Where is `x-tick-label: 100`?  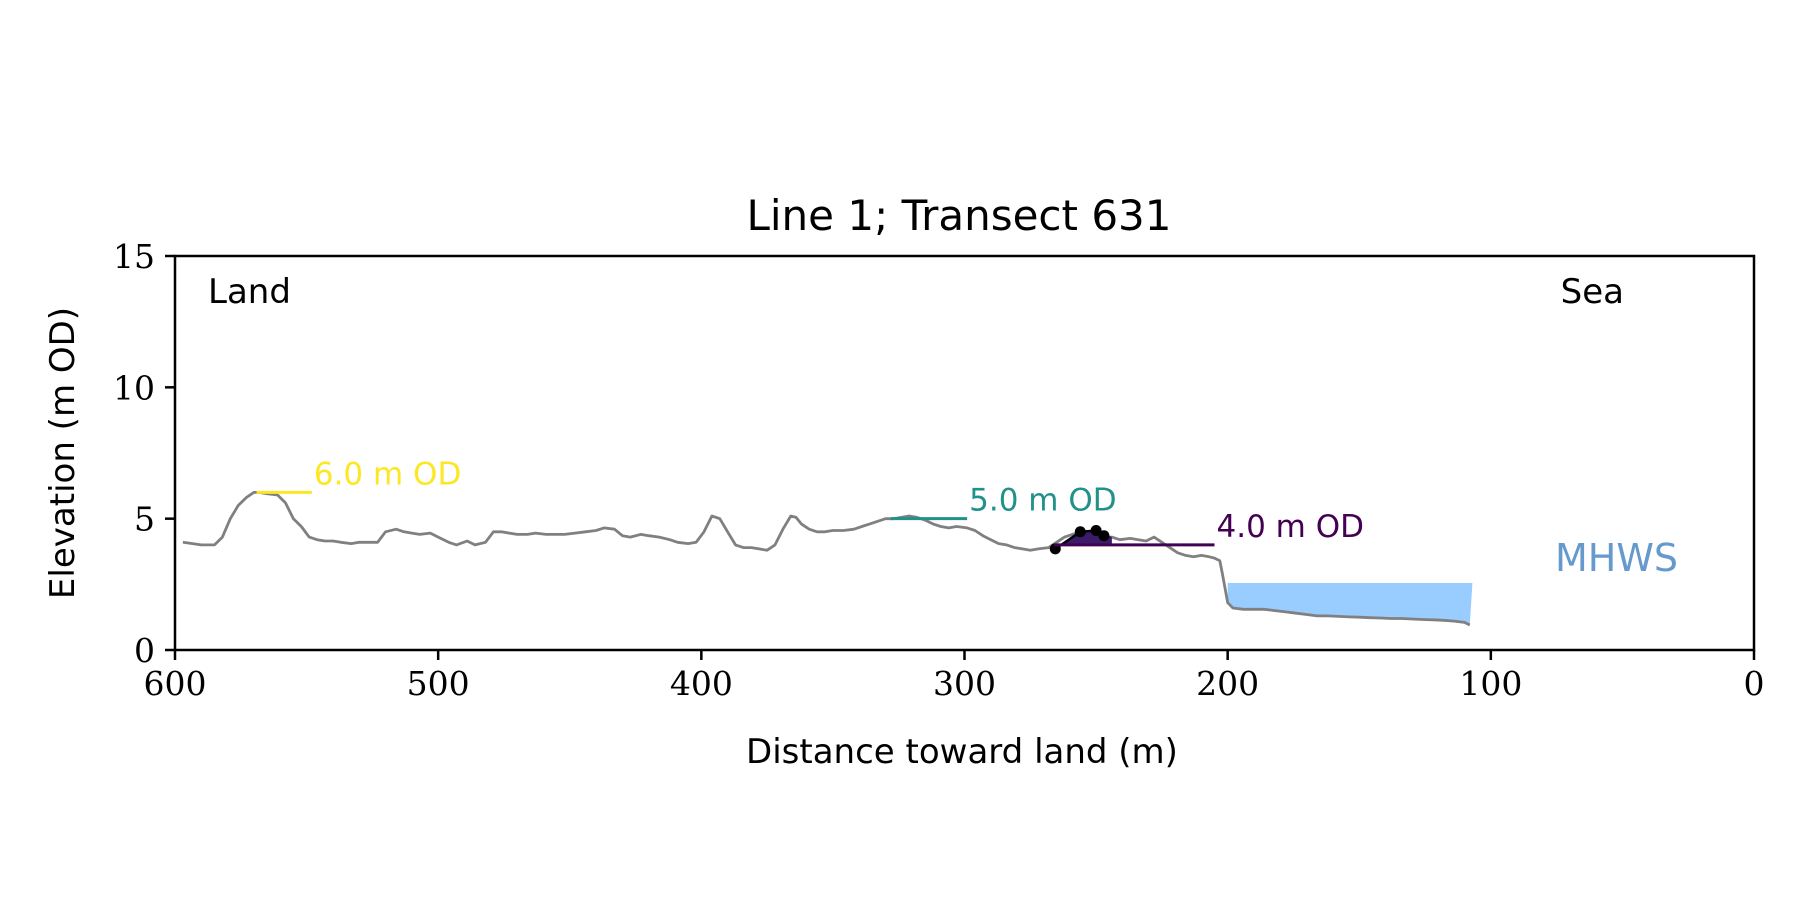
x-tick-label: 100 is located at coordinates (1490, 683).